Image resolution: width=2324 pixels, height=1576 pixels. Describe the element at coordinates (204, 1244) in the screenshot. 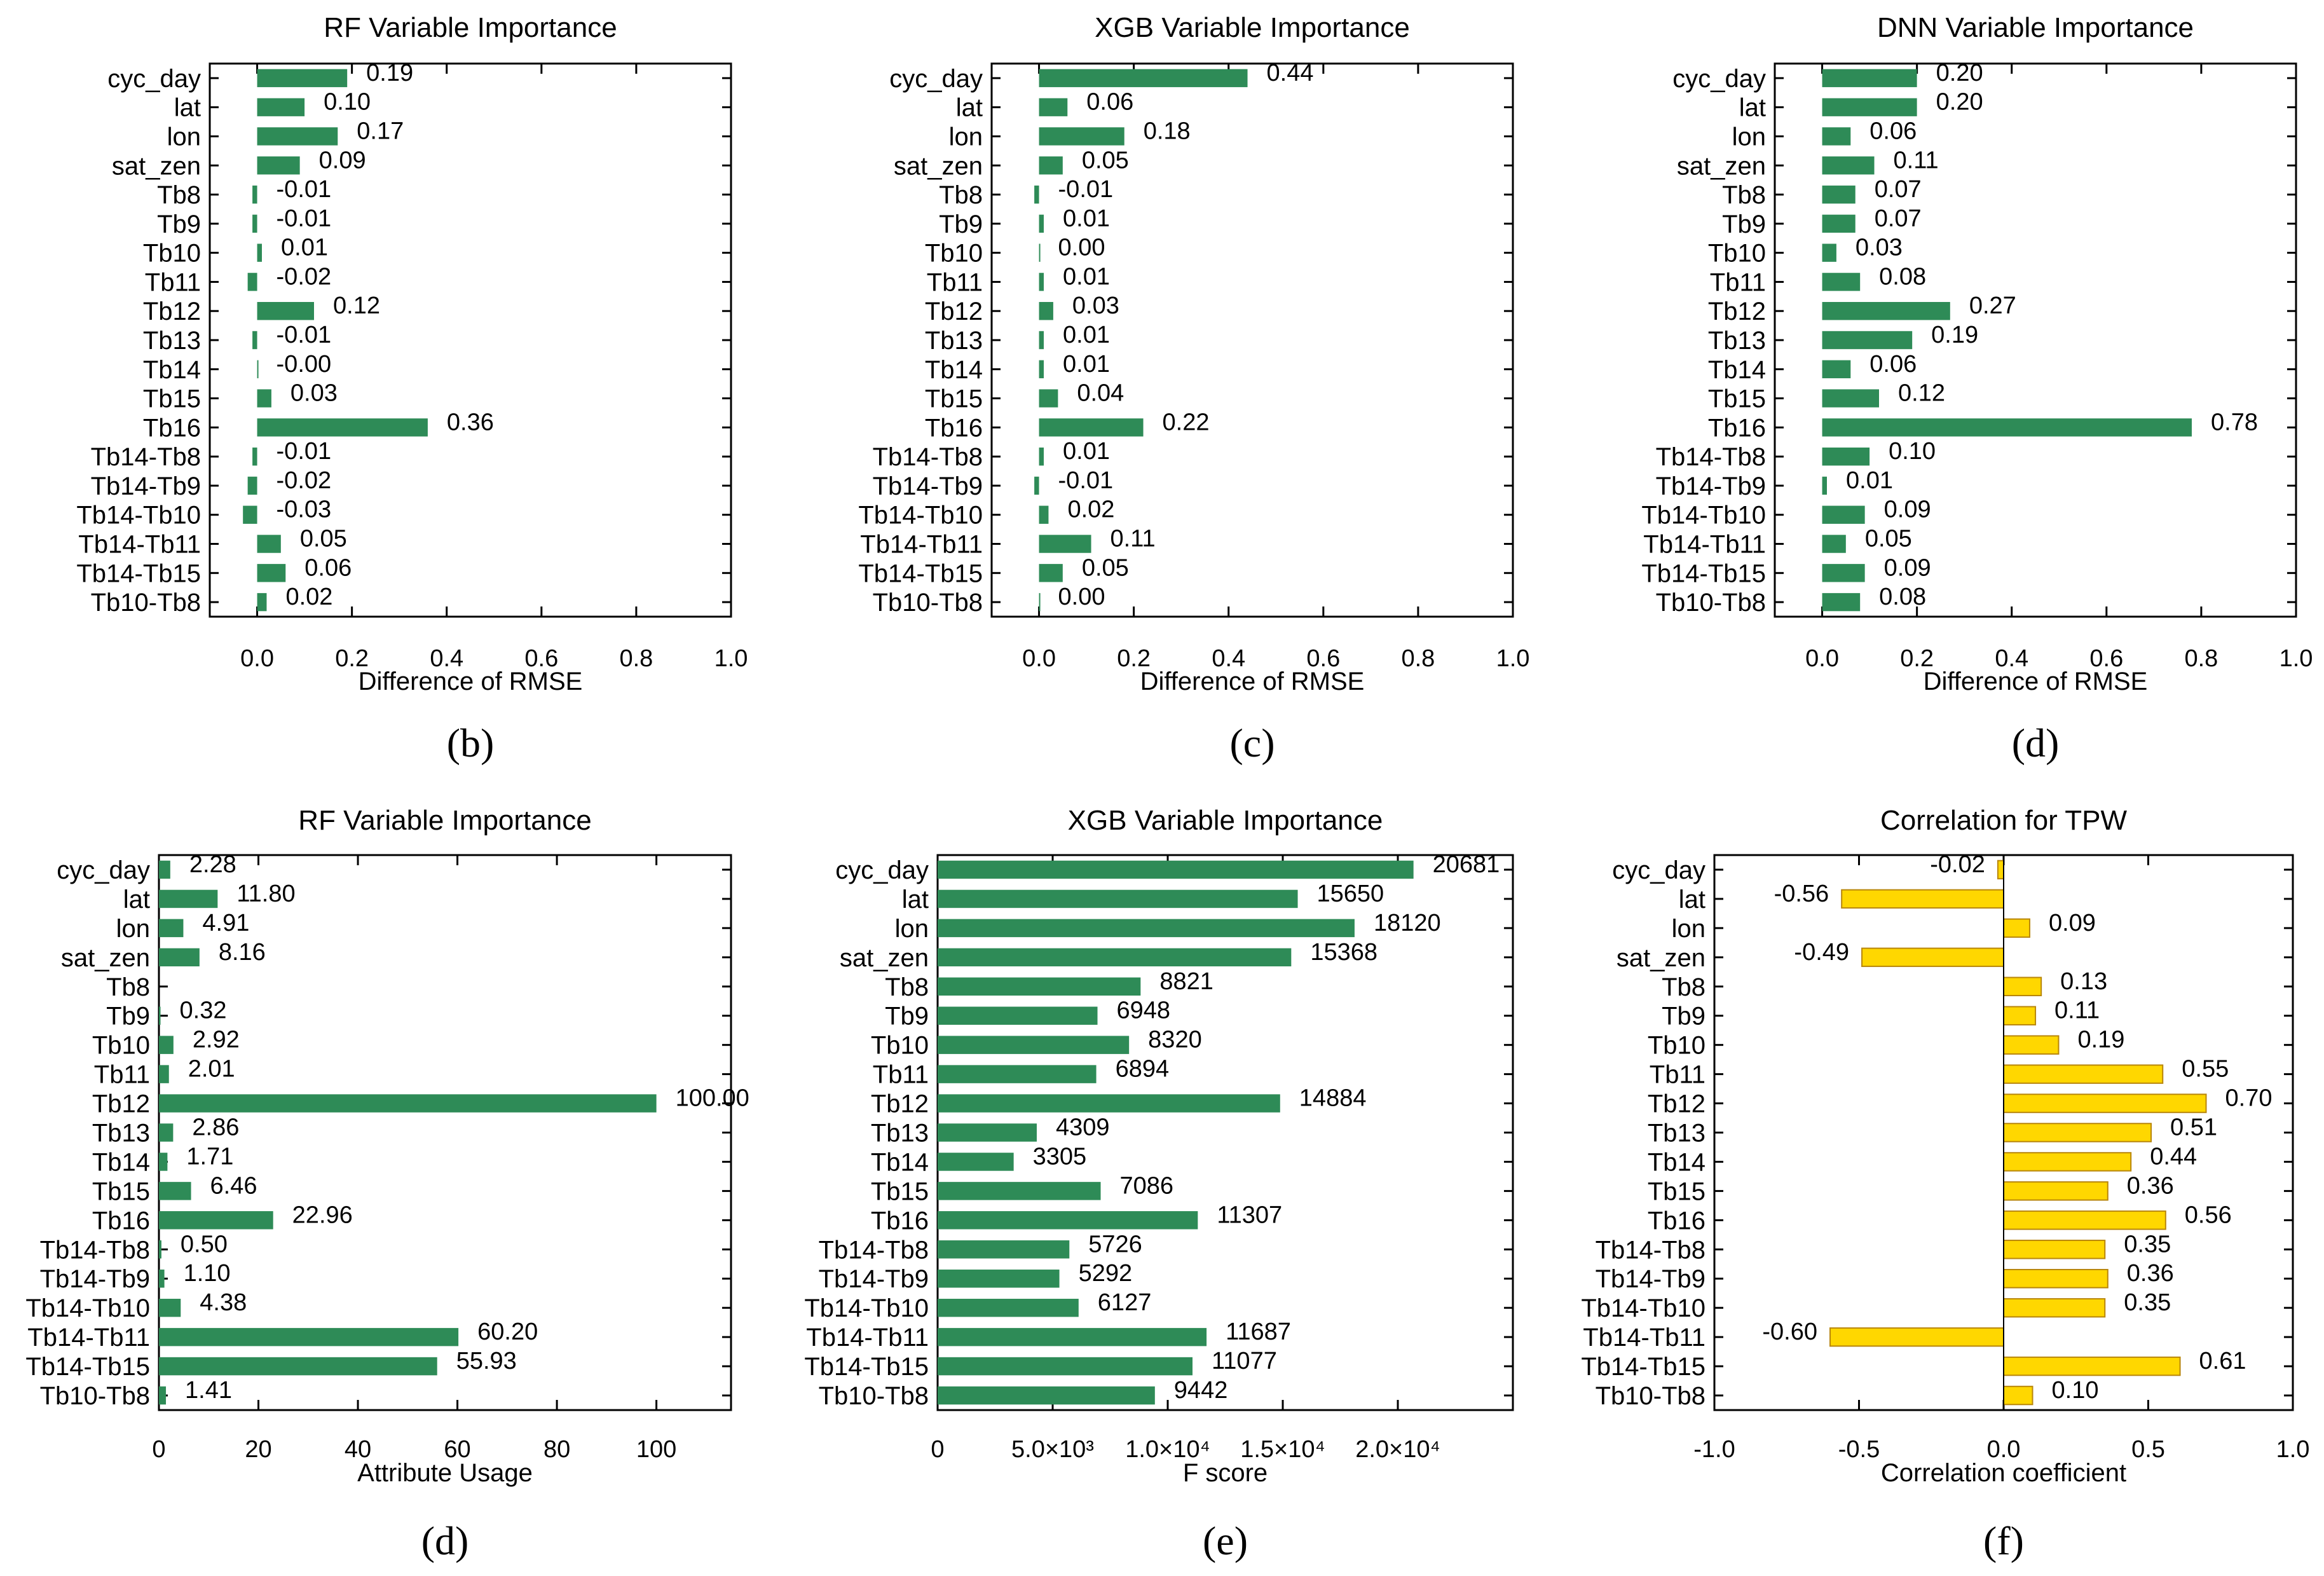

I see `data-label: 0.50` at that location.